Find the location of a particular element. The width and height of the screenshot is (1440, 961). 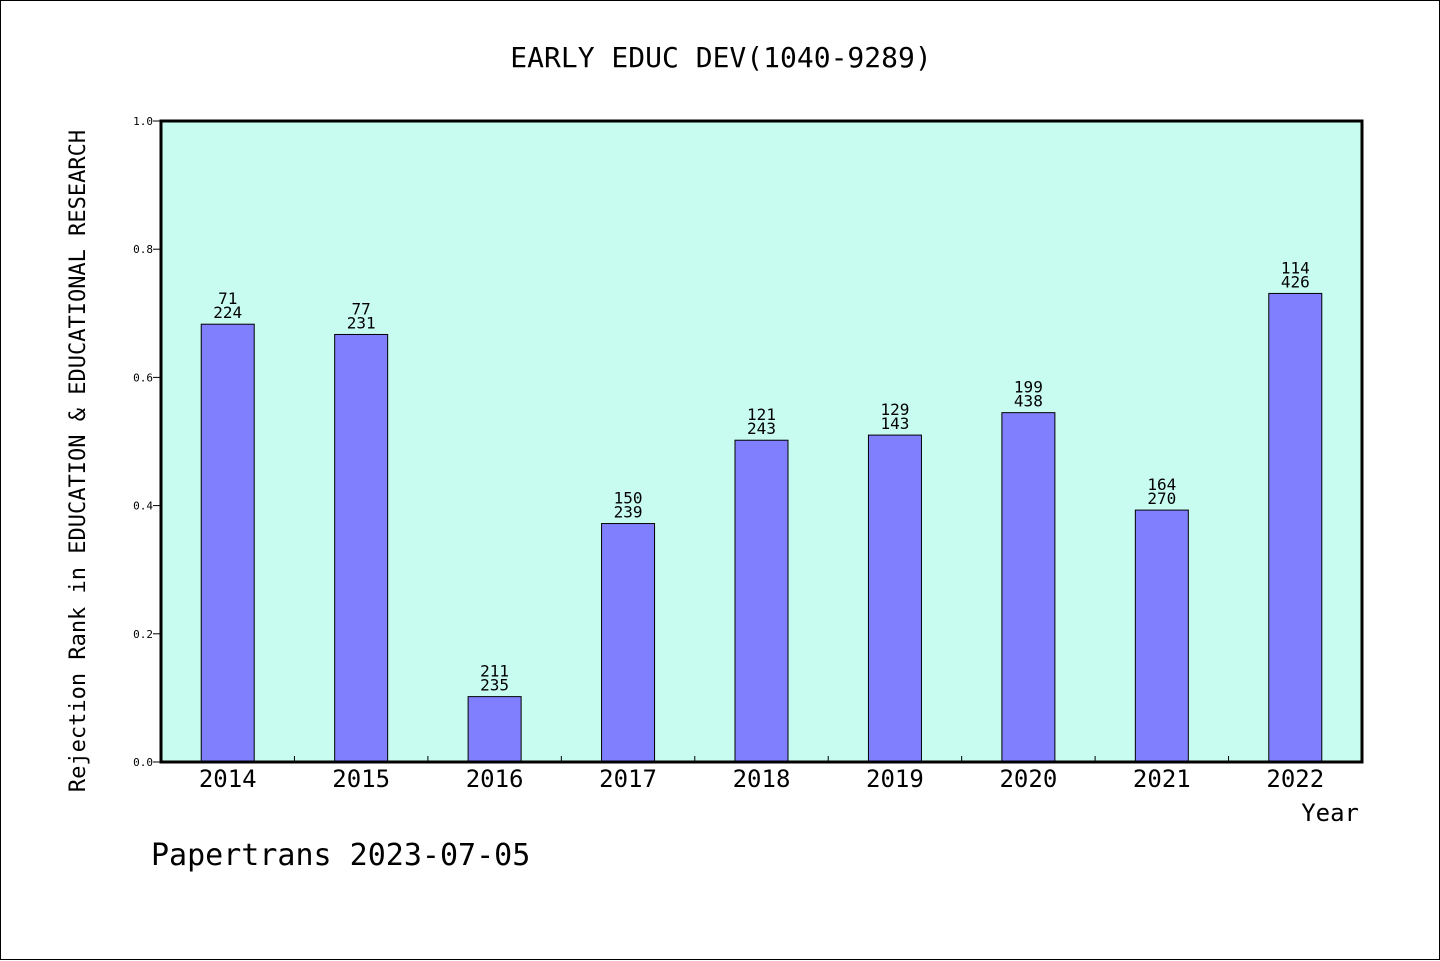

bar-2017 is located at coordinates (628, 643).